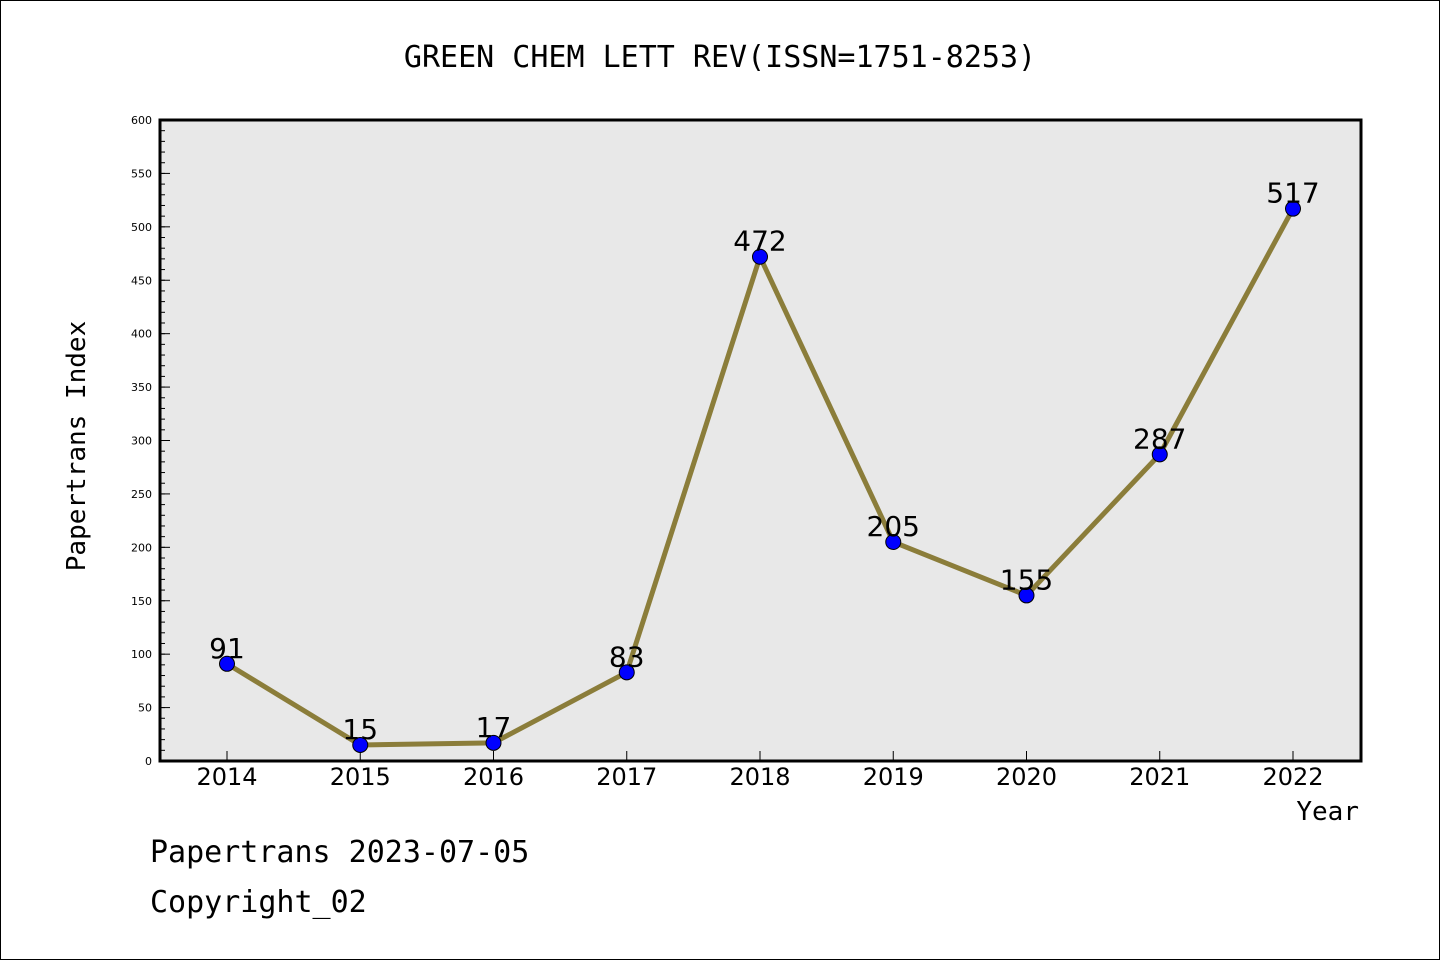 Image resolution: width=1440 pixels, height=960 pixels. I want to click on x-axis-ticks: 2014 2015 2016 2017 2018 2019 2020 2021 2022, so click(760, 771).